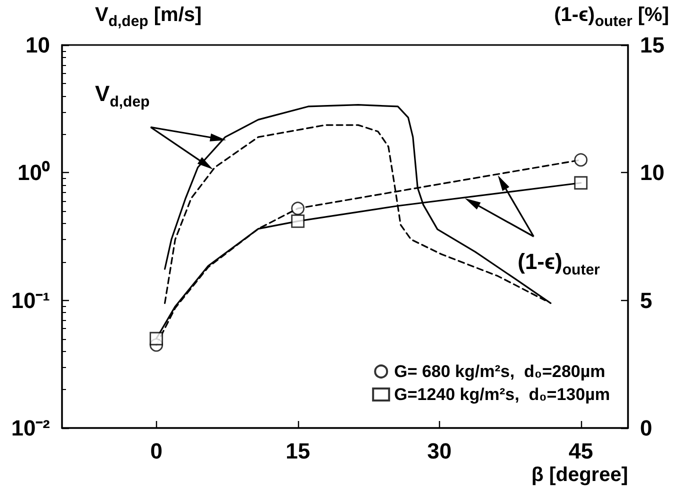 The height and width of the screenshot is (500, 673). What do you see at coordinates (502, 394) in the screenshot?
I see `legend-label: G=1240 kg/m²s, d₀=130µm` at bounding box center [502, 394].